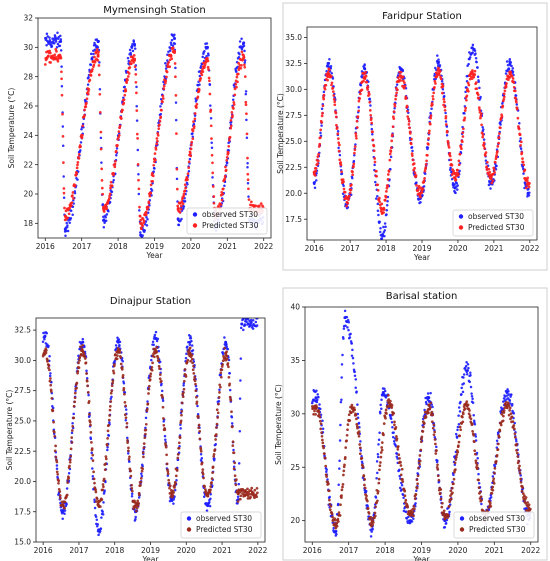 The height and width of the screenshot is (561, 550). What do you see at coordinates (28, 164) in the screenshot?
I see `y-tick-label: 22` at bounding box center [28, 164].